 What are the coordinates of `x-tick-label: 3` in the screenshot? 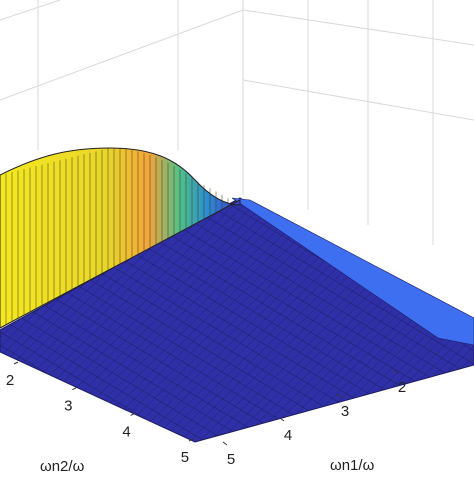 It's located at (68, 406).